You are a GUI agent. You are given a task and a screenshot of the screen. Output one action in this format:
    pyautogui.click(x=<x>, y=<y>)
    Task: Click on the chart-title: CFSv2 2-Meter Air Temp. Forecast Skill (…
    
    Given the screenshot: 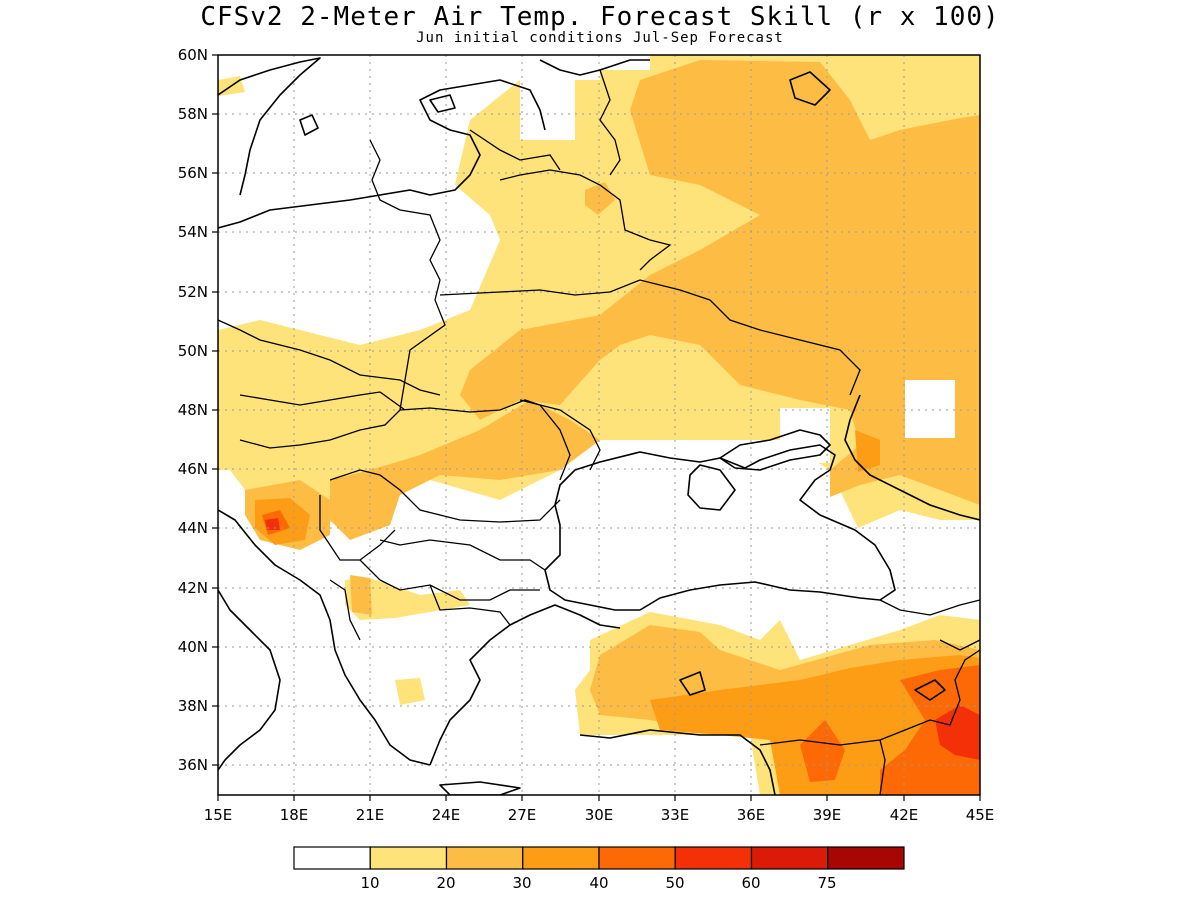 What is the action you would take?
    pyautogui.click(x=600, y=17)
    